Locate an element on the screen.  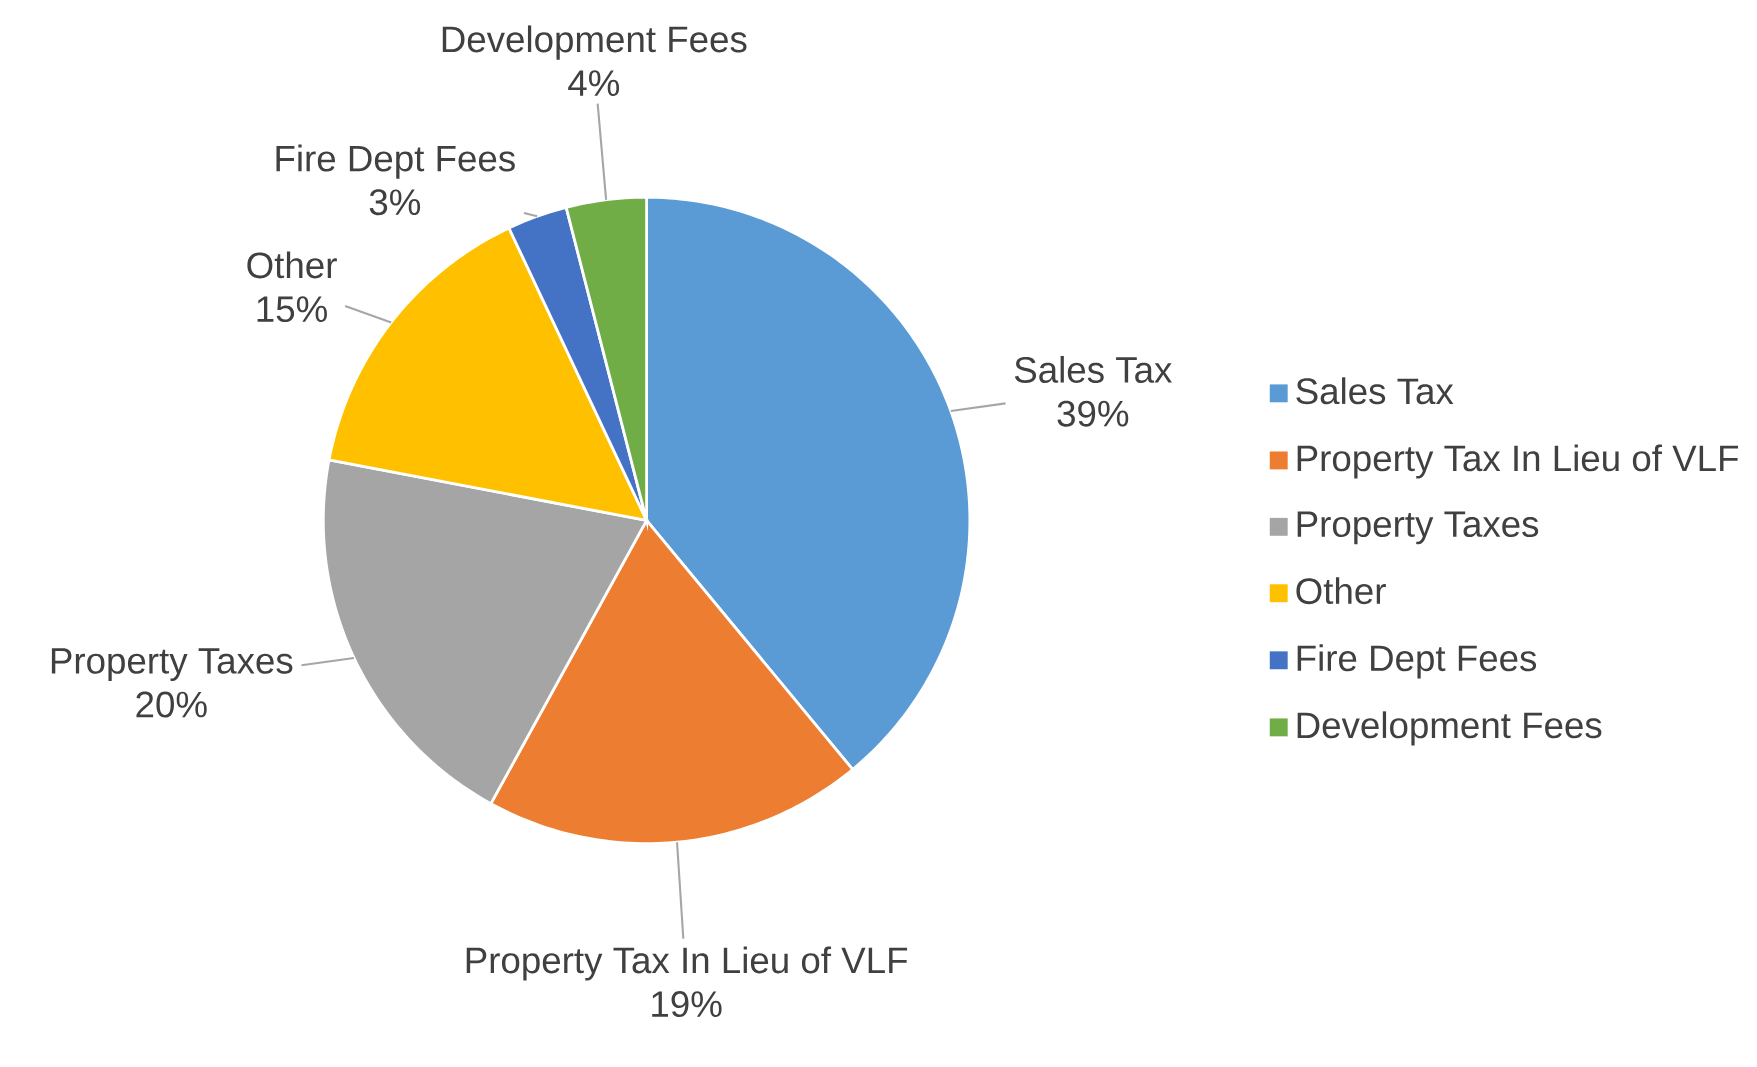
legend-label: Development Fees is located at coordinates (1449, 728).